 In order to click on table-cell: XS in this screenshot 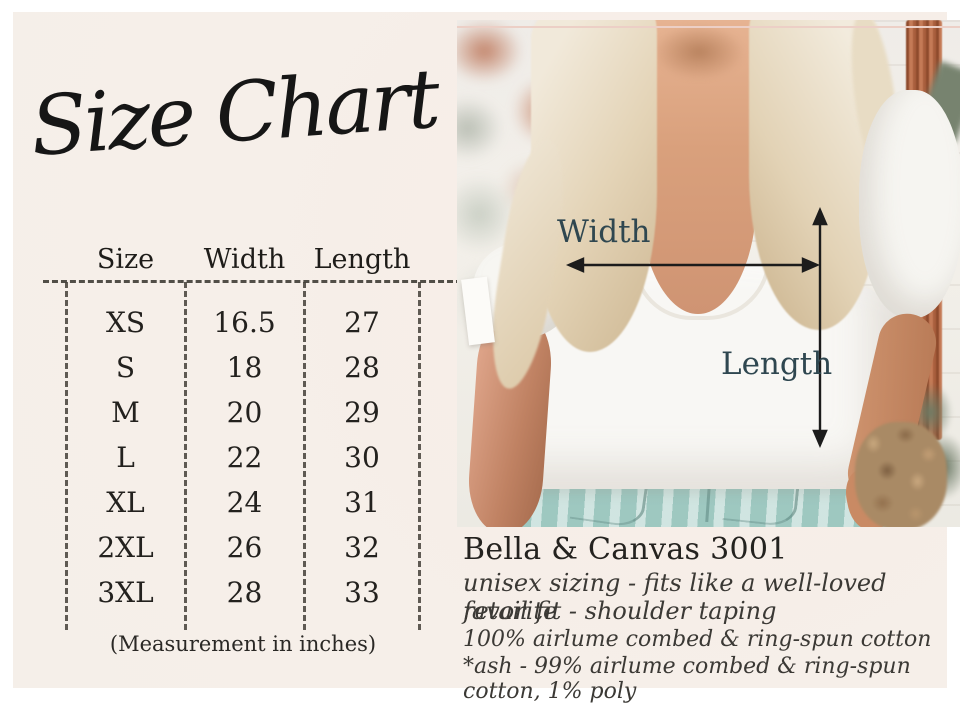, I will do `click(125, 322)`.